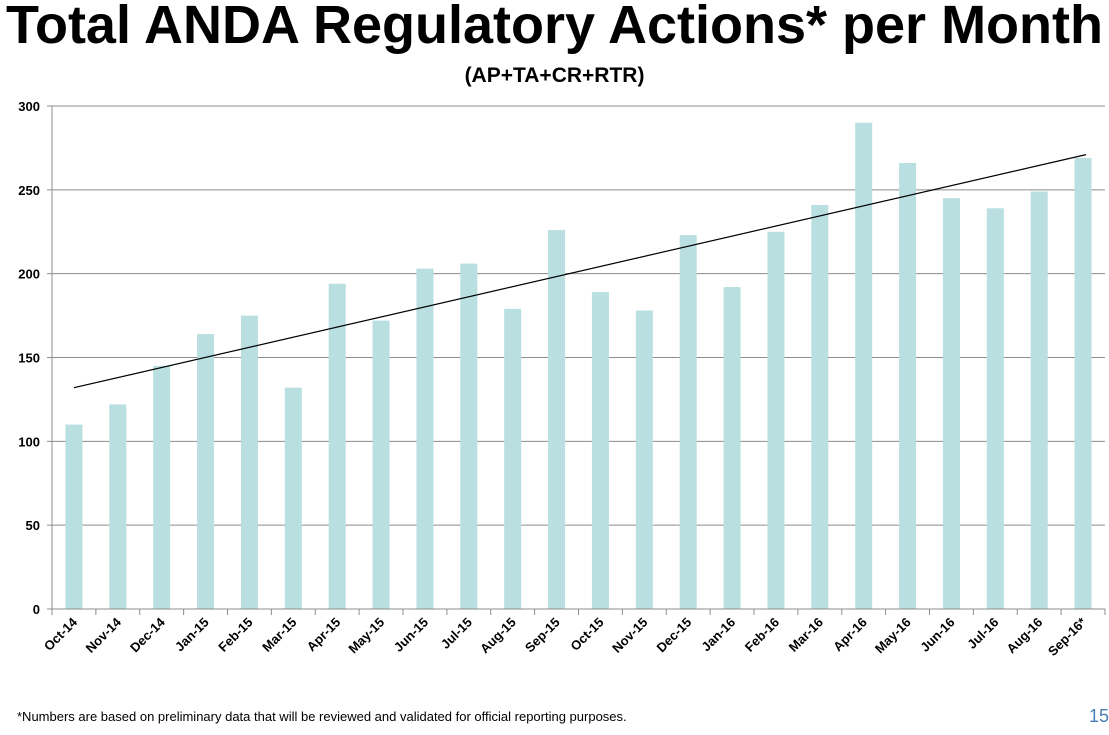 The width and height of the screenshot is (1109, 735). What do you see at coordinates (147, 634) in the screenshot?
I see `x-tick-label: Dec-14` at bounding box center [147, 634].